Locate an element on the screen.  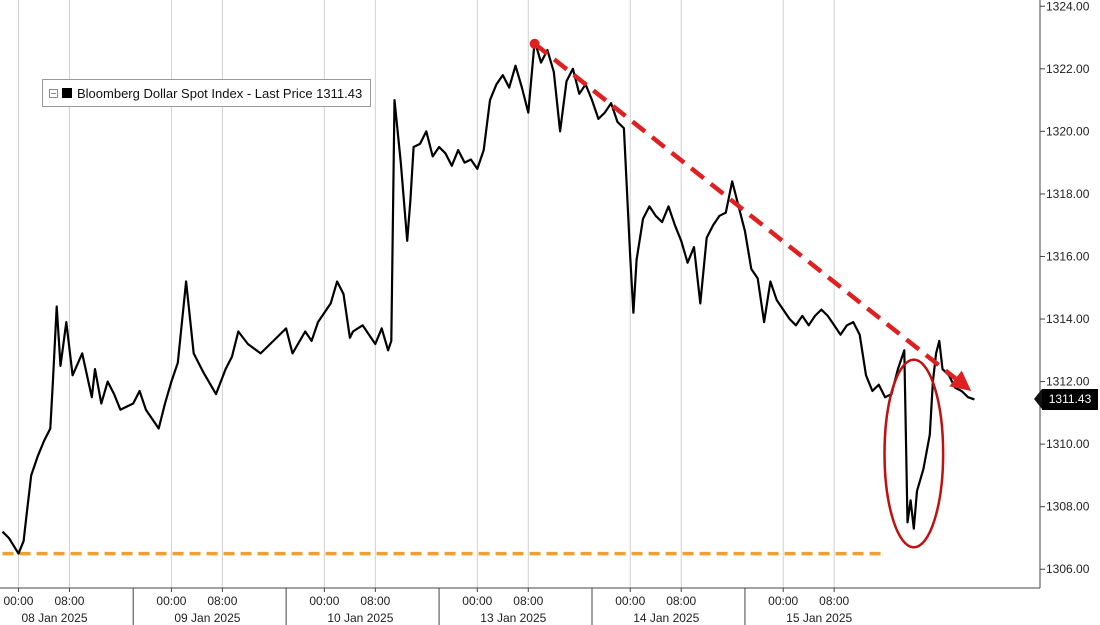
y-tick-label: 1324.00 is located at coordinates (1068, 6).